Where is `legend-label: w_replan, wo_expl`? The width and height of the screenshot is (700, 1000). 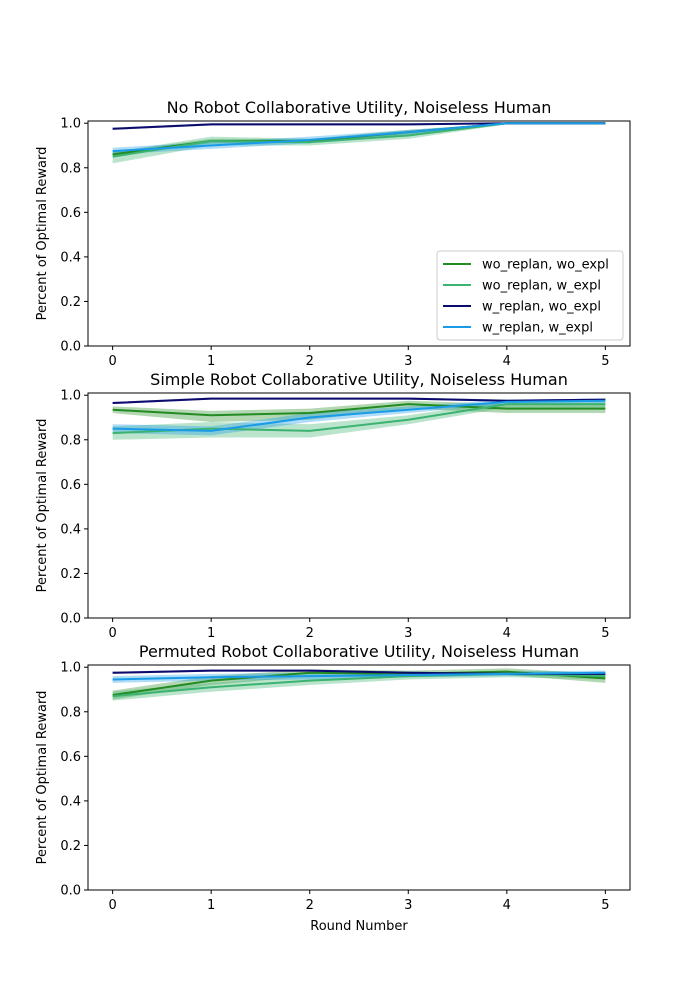
legend-label: w_replan, wo_expl is located at coordinates (541, 307).